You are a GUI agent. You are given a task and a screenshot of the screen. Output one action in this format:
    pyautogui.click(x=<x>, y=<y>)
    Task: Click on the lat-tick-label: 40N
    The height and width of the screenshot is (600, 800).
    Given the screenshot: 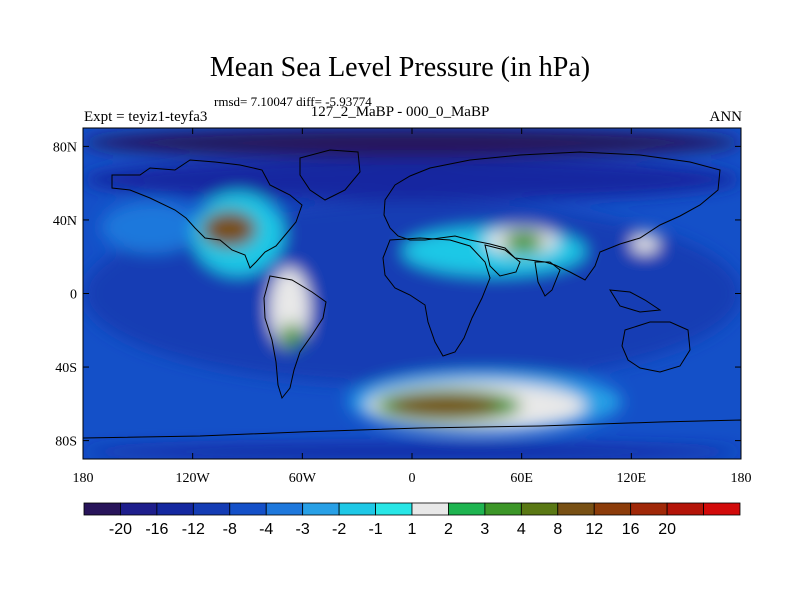 What is the action you would take?
    pyautogui.click(x=65, y=221)
    